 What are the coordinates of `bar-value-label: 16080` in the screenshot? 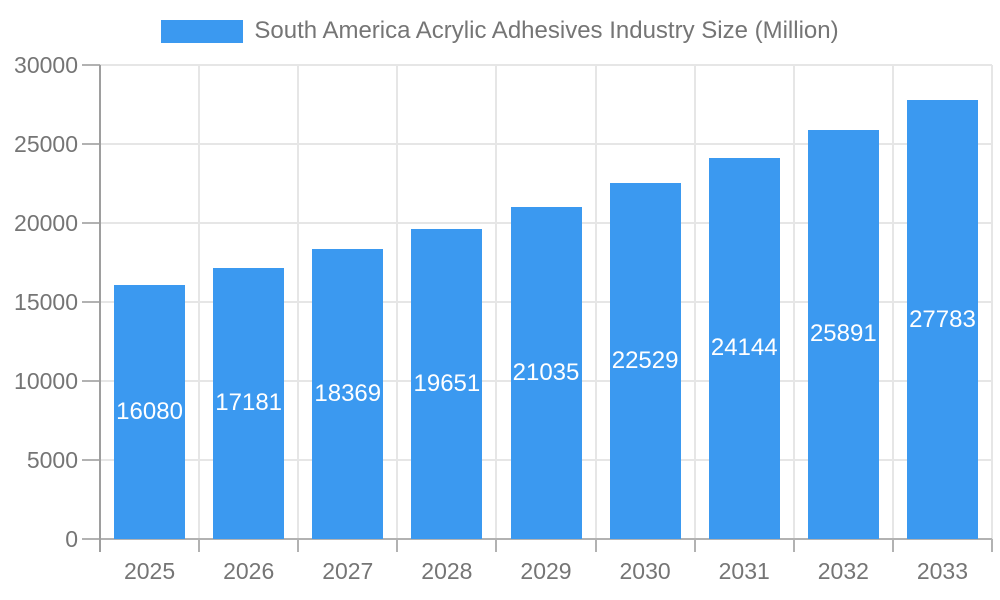 It's located at (149, 411).